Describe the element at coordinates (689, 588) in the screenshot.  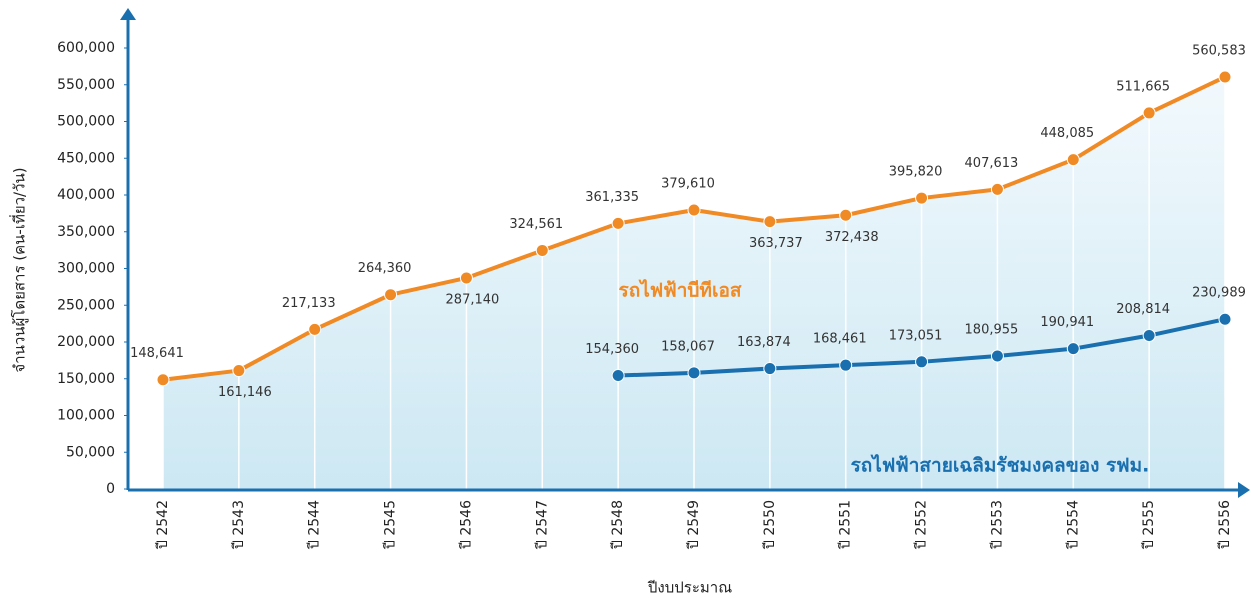
I see `x-axis-label: ปีงบประมาณ` at that location.